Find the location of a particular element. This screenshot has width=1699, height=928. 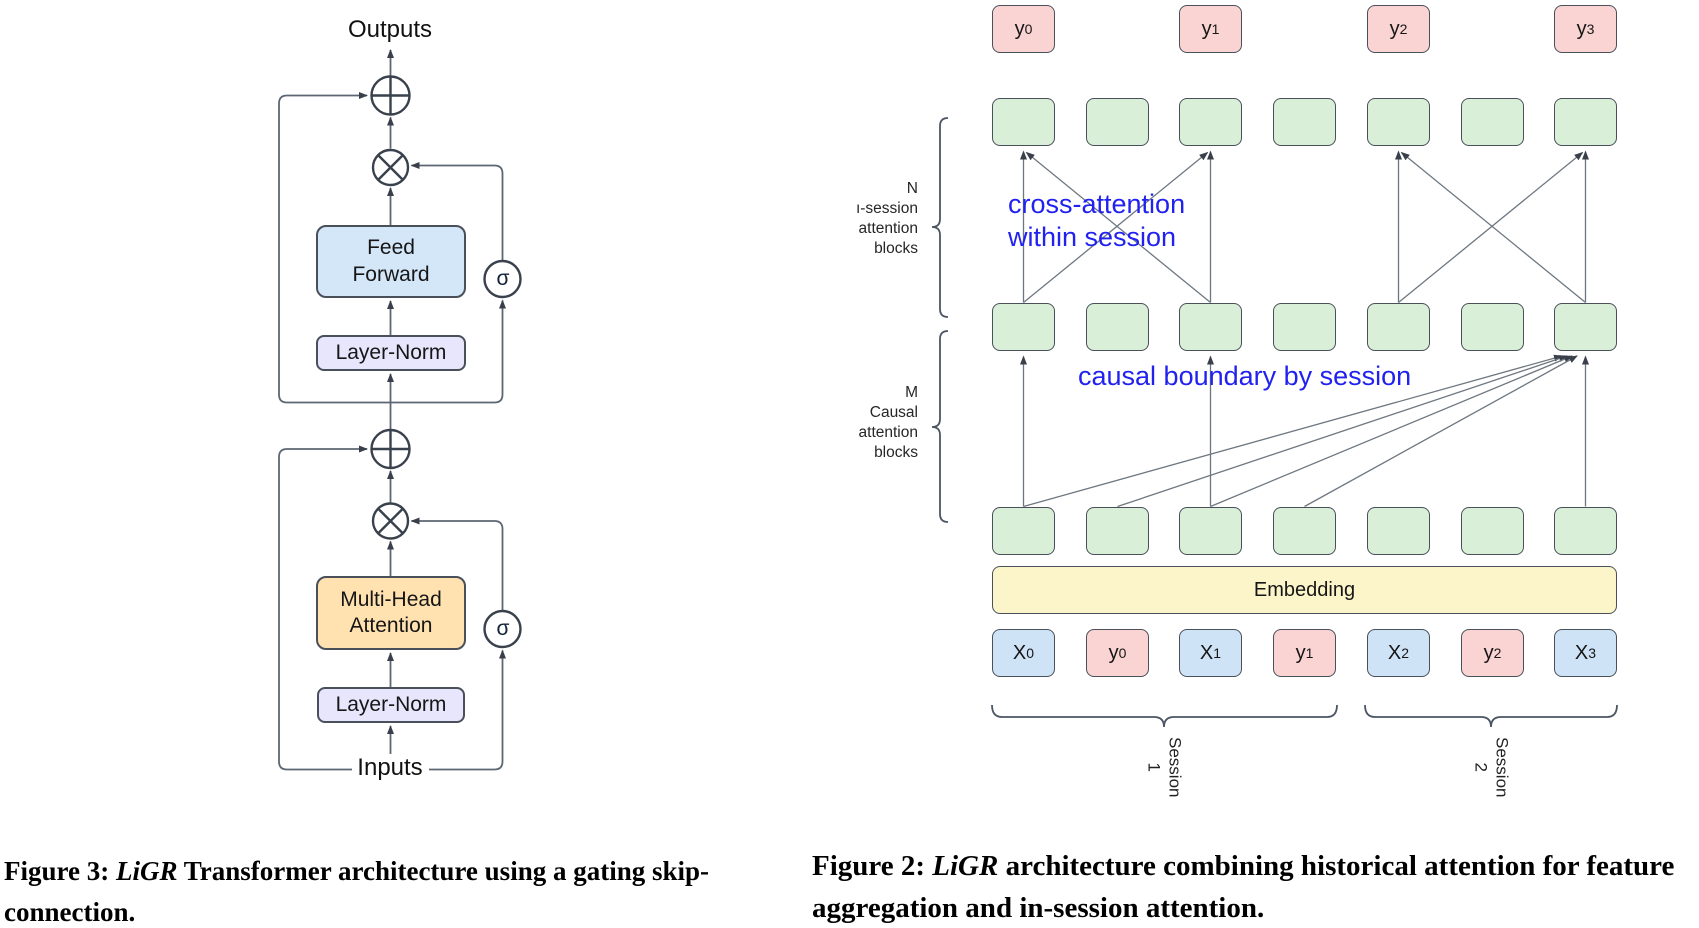

cross-attention-annotation: cross-attention within session is located at coordinates (1097, 221).